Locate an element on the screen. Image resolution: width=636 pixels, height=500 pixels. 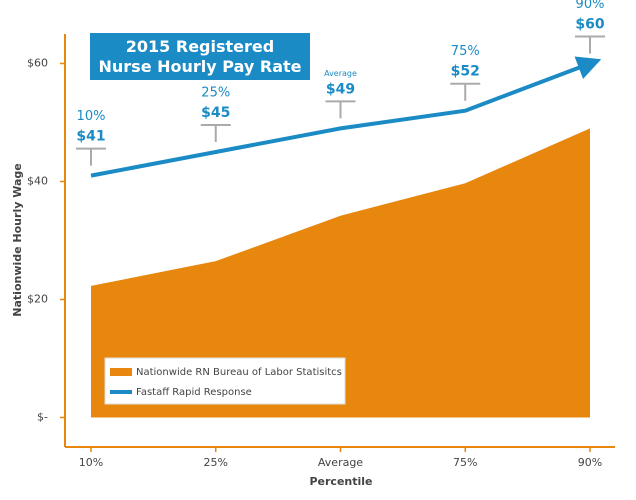
y-tick-label: $- is located at coordinates (42, 417).